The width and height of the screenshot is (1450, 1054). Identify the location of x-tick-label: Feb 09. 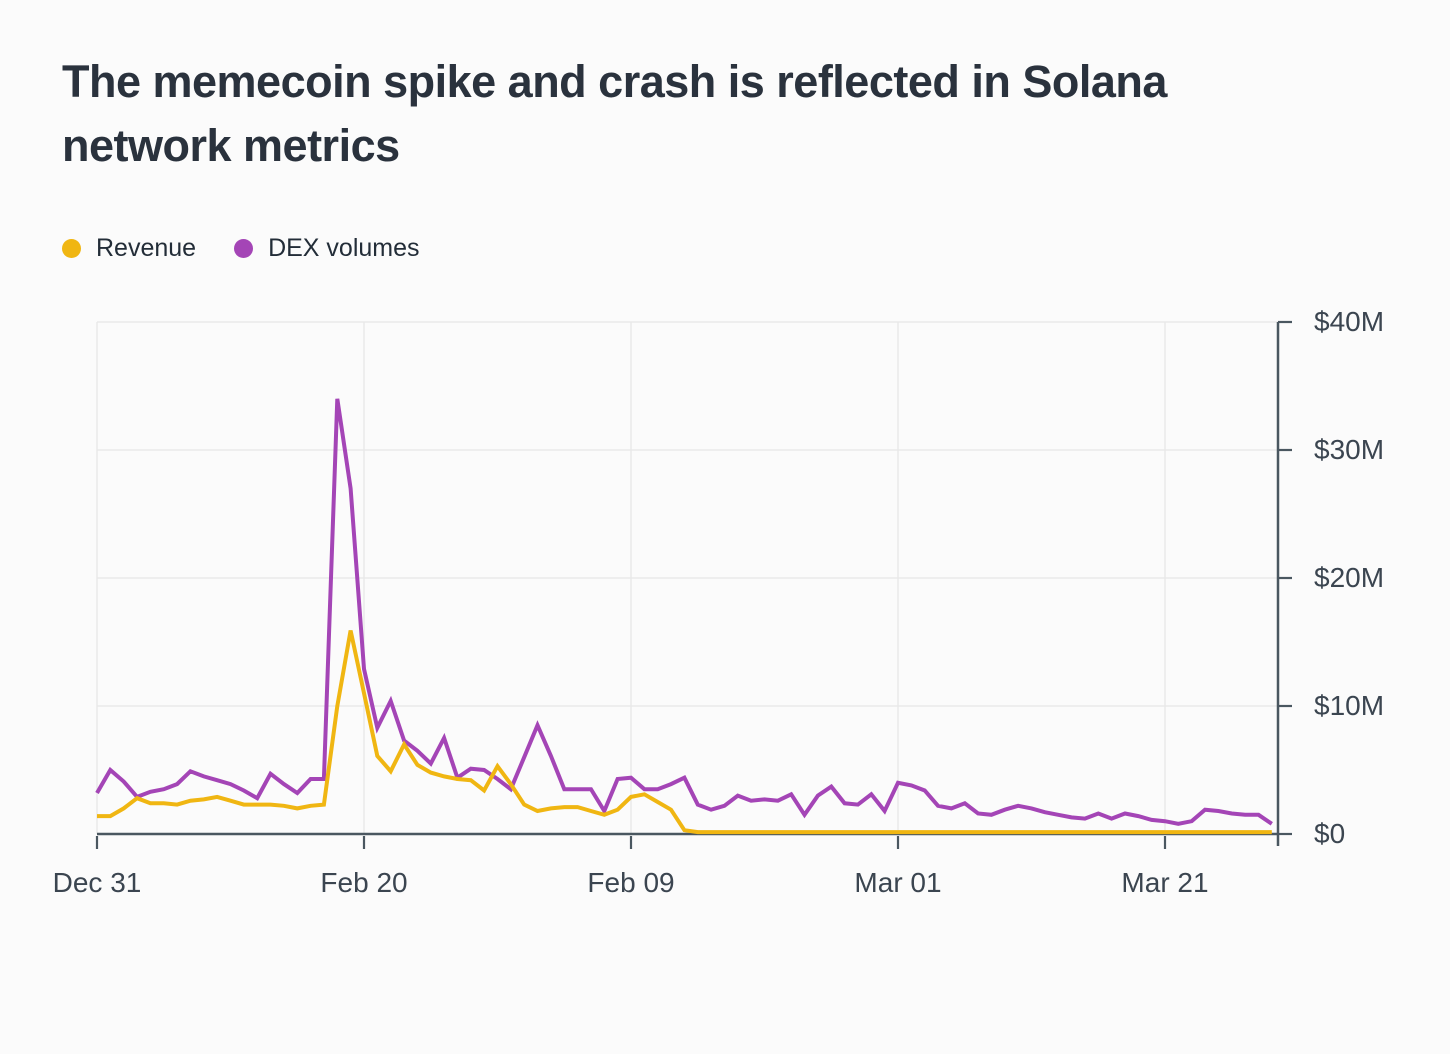
(631, 882).